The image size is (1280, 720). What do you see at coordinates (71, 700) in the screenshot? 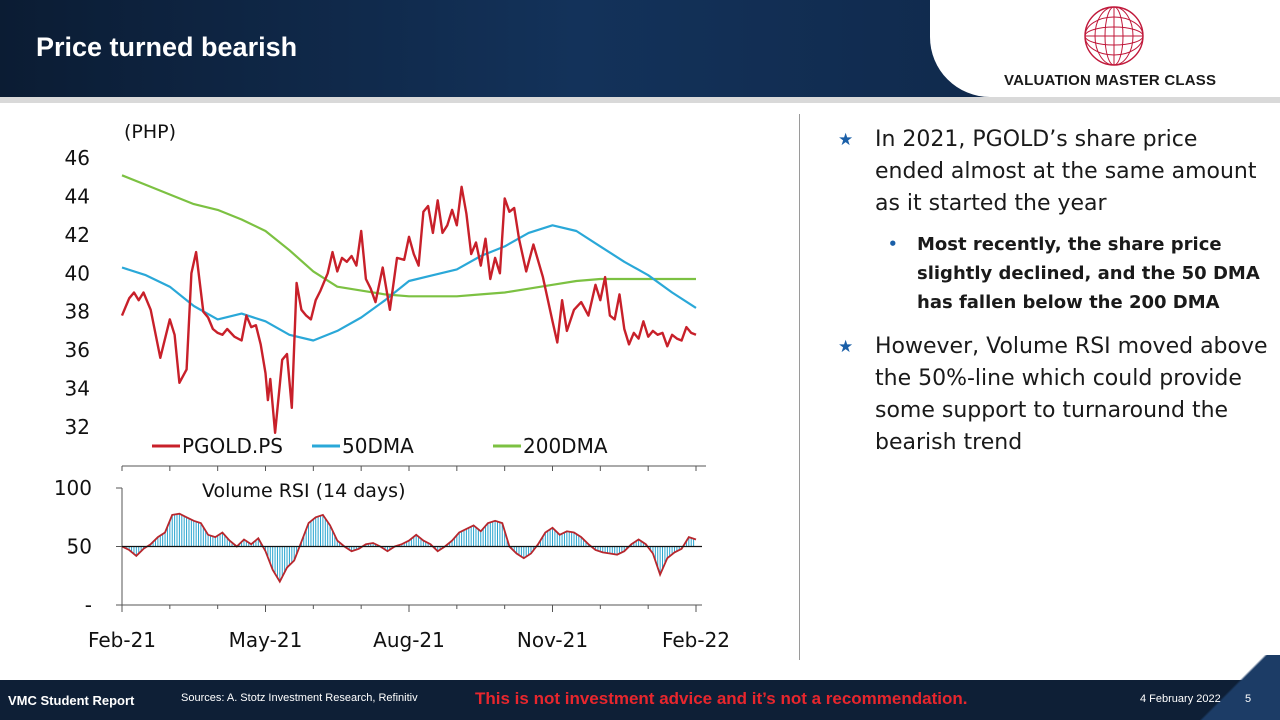
I see `footer-report-label: VMC Student Report` at bounding box center [71, 700].